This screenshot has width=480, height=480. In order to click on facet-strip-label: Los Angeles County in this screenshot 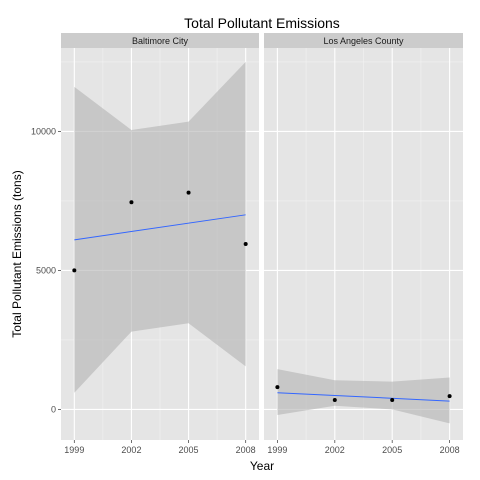, I will do `click(363, 41)`.